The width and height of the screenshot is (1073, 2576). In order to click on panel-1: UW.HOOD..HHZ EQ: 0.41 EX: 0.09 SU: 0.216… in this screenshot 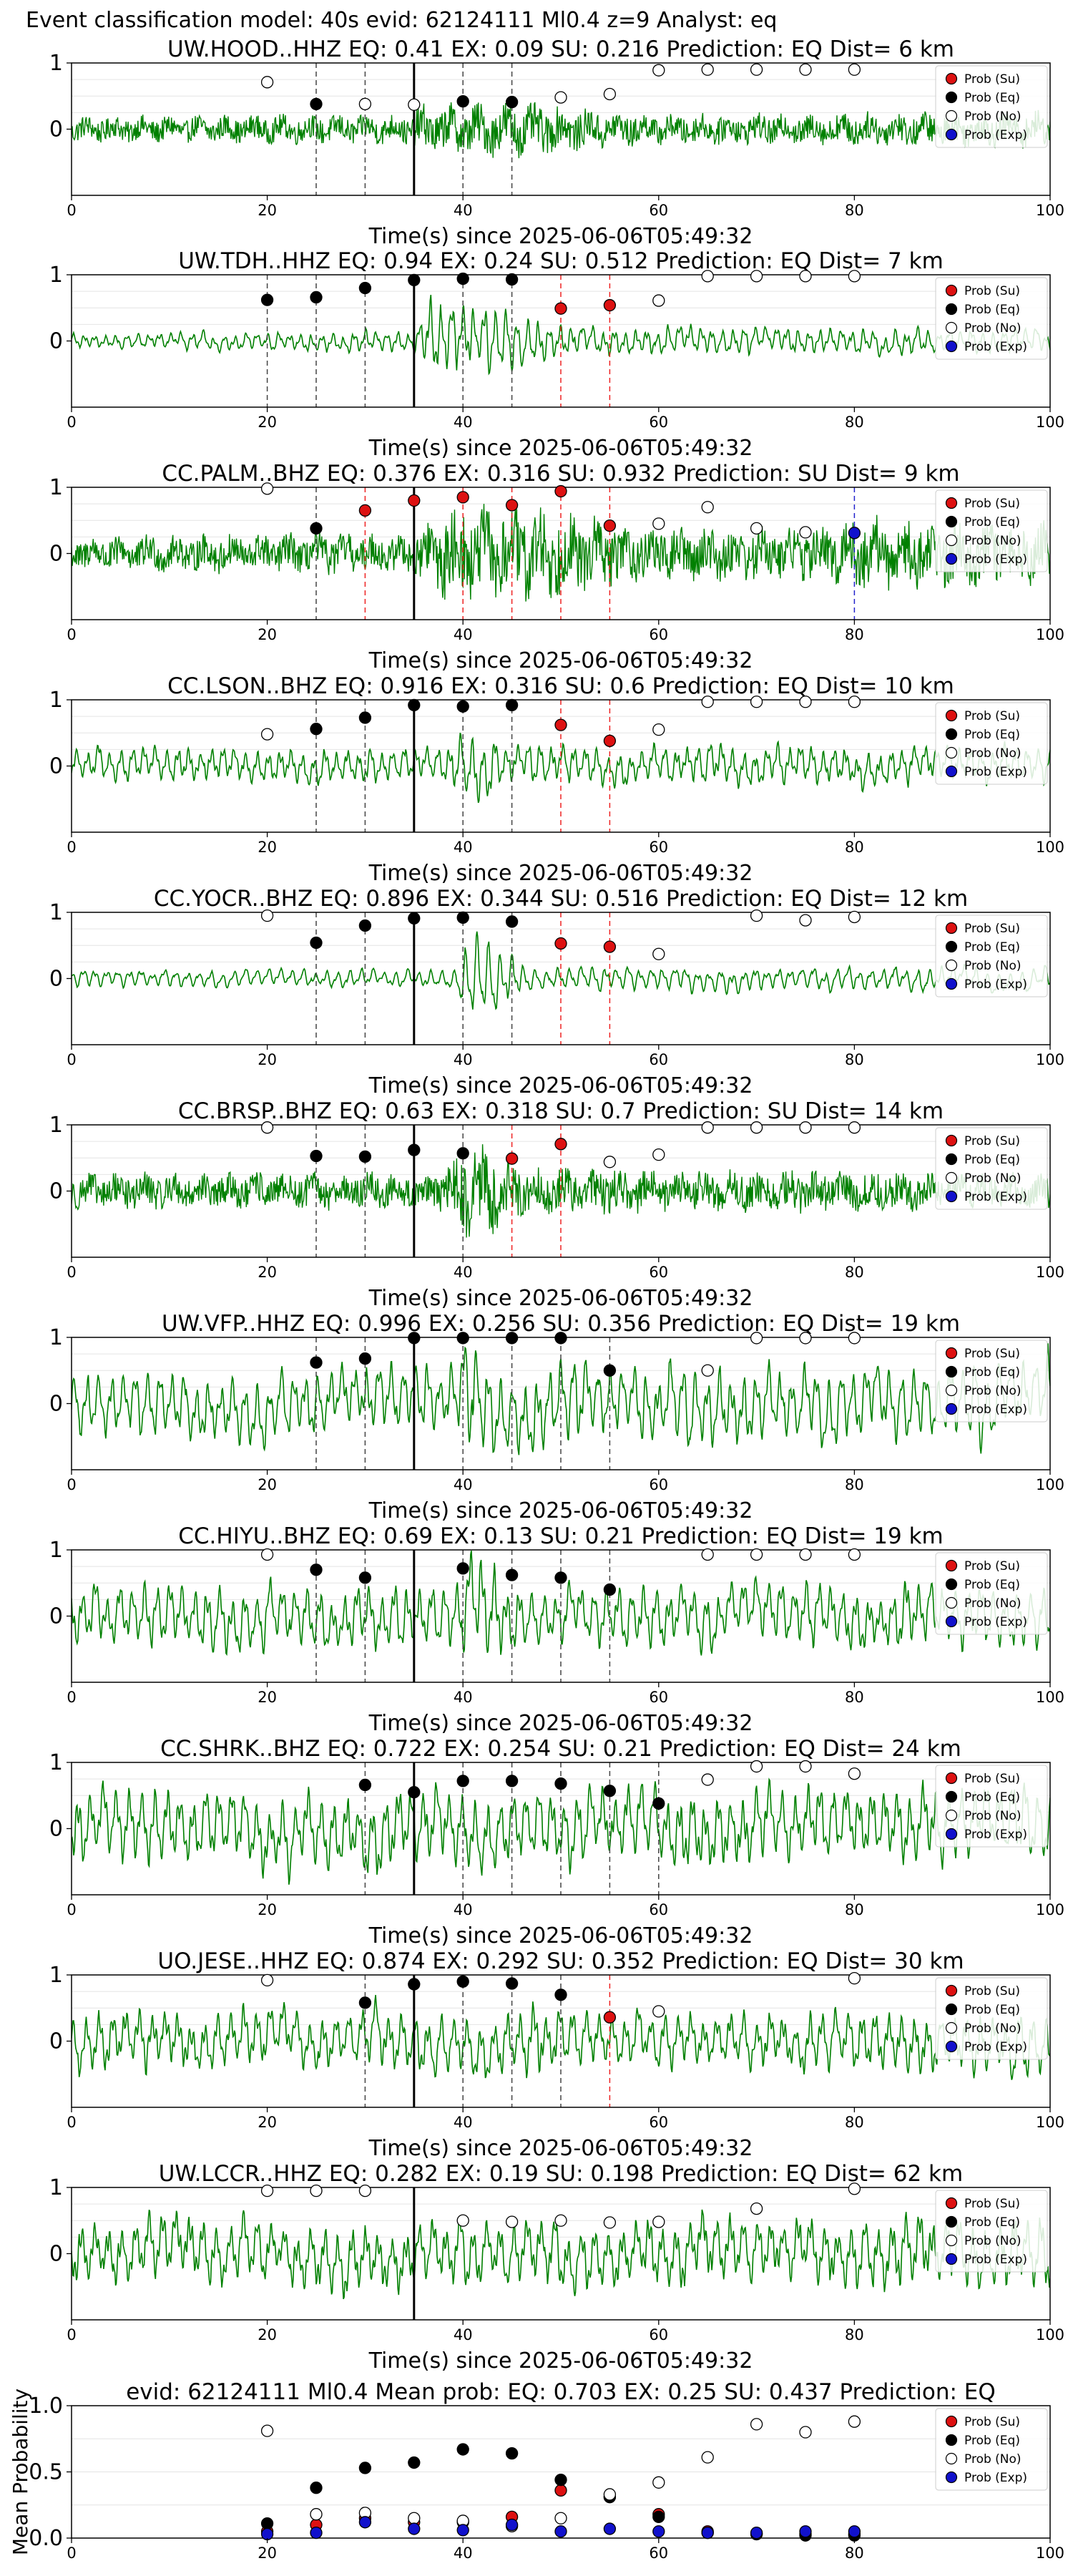, I will do `click(556, 142)`.